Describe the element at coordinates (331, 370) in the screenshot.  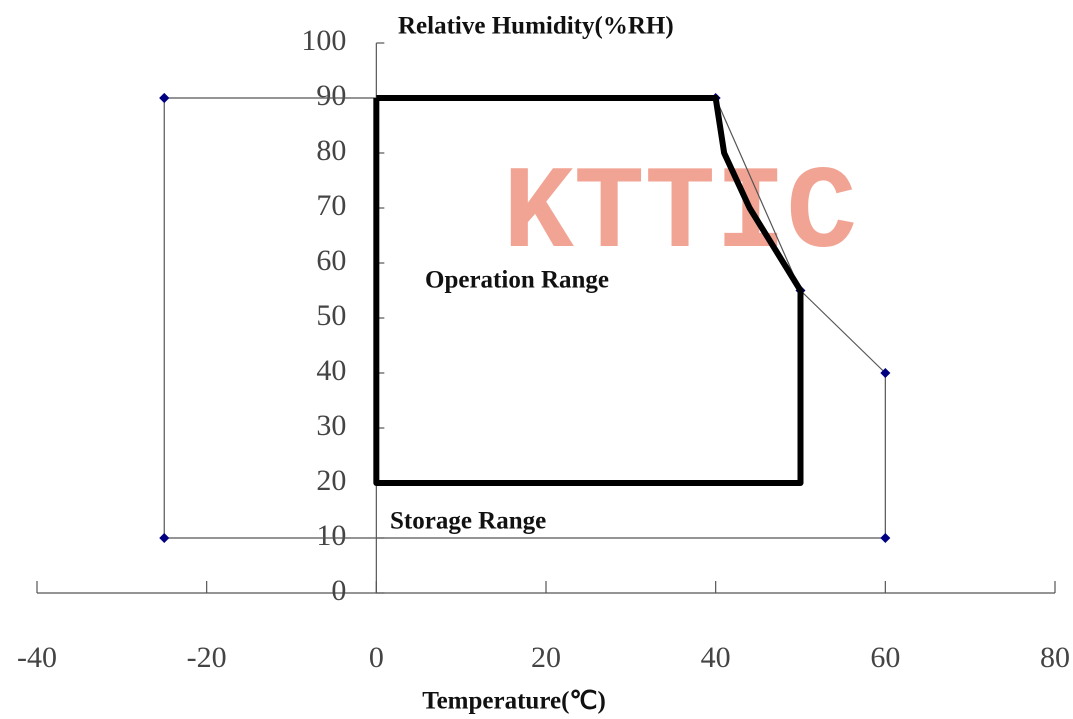
I see `y-tick-label: 40` at that location.